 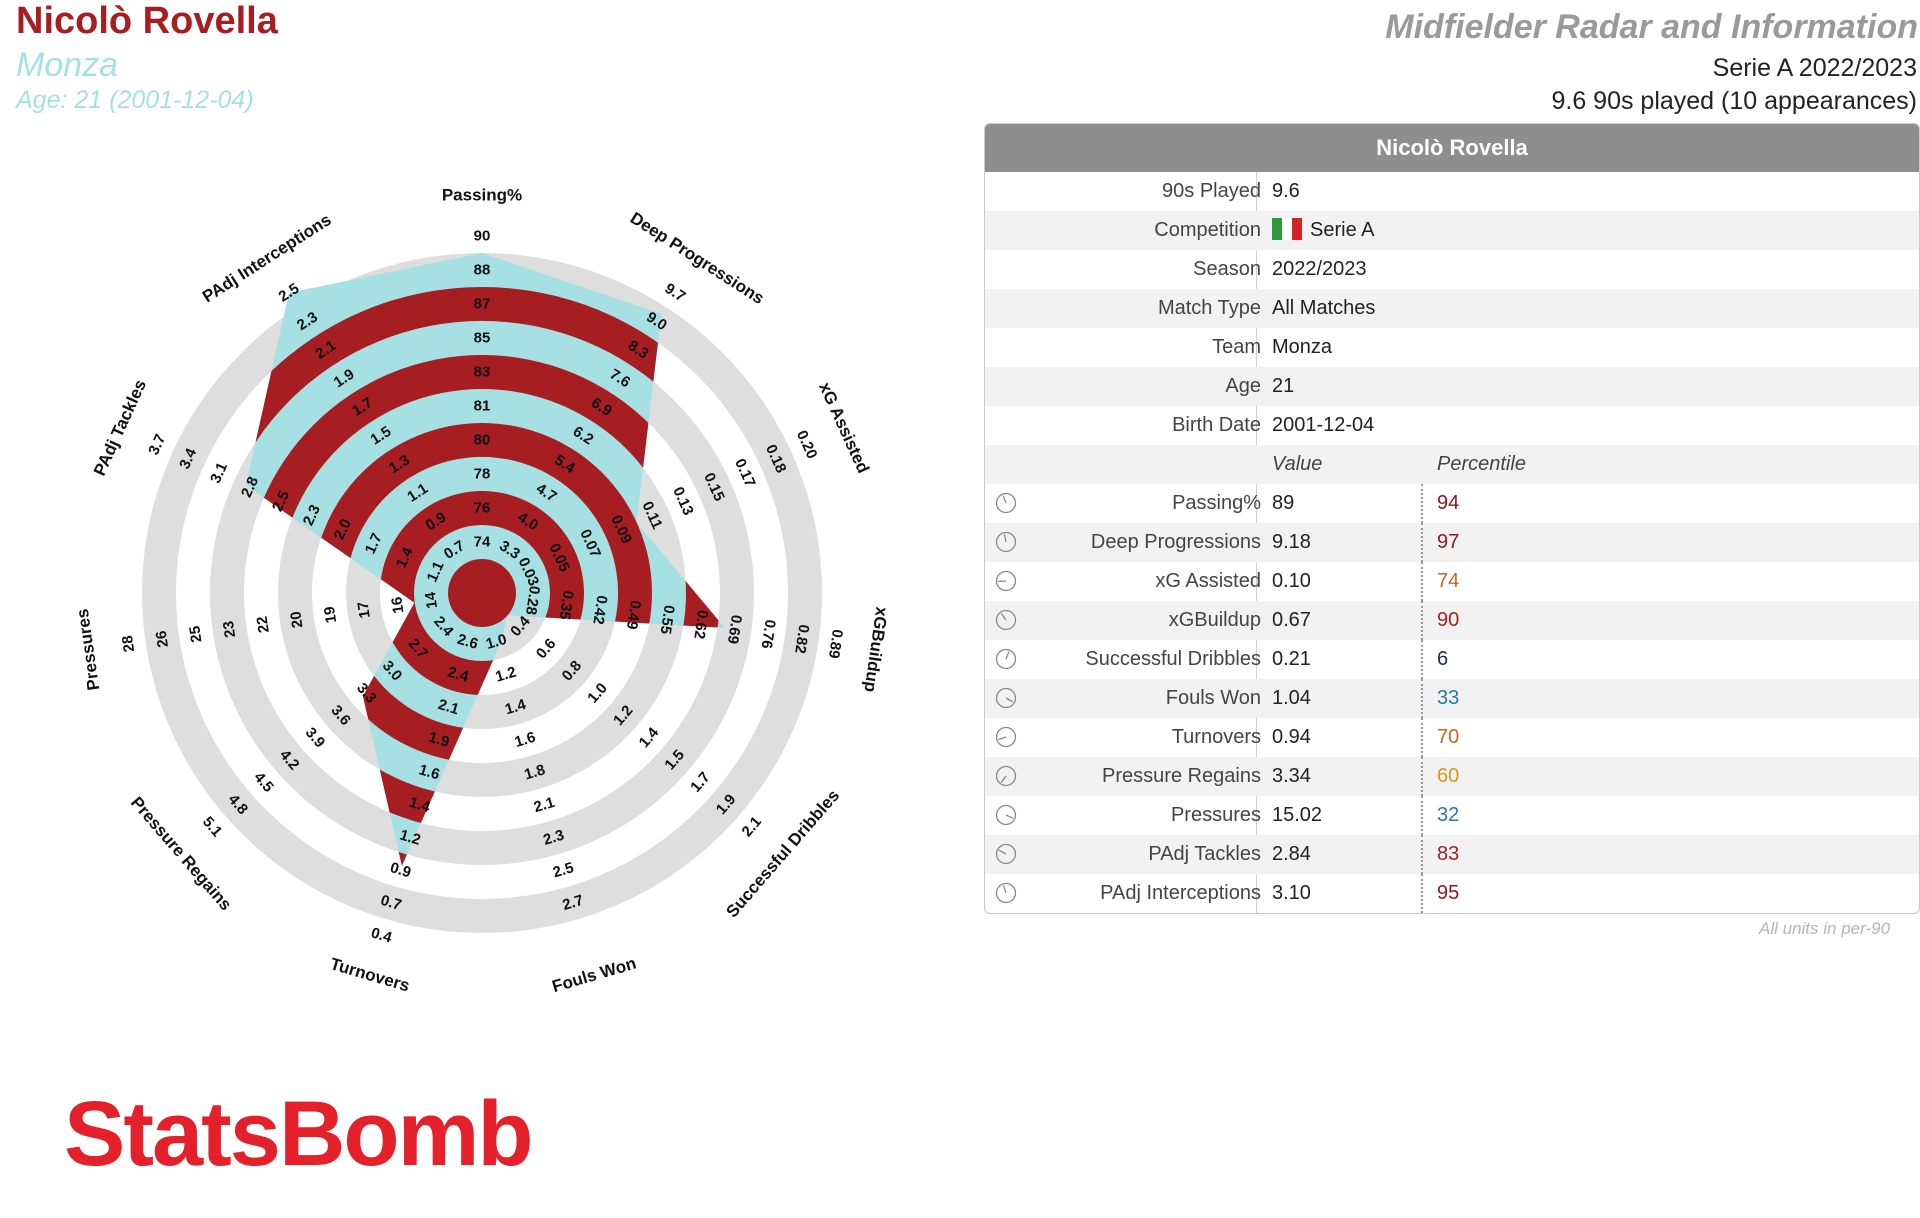 What do you see at coordinates (633, 614) in the screenshot?
I see `radar-tick-label: 0.49` at bounding box center [633, 614].